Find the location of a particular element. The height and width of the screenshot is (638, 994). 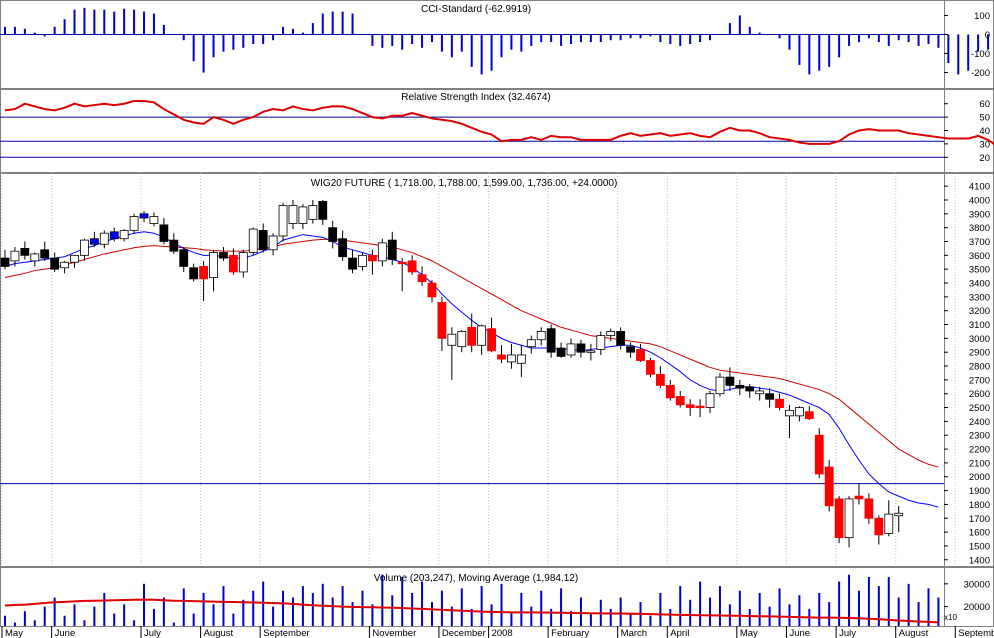

y-tick-label: 3900 is located at coordinates (979, 214).